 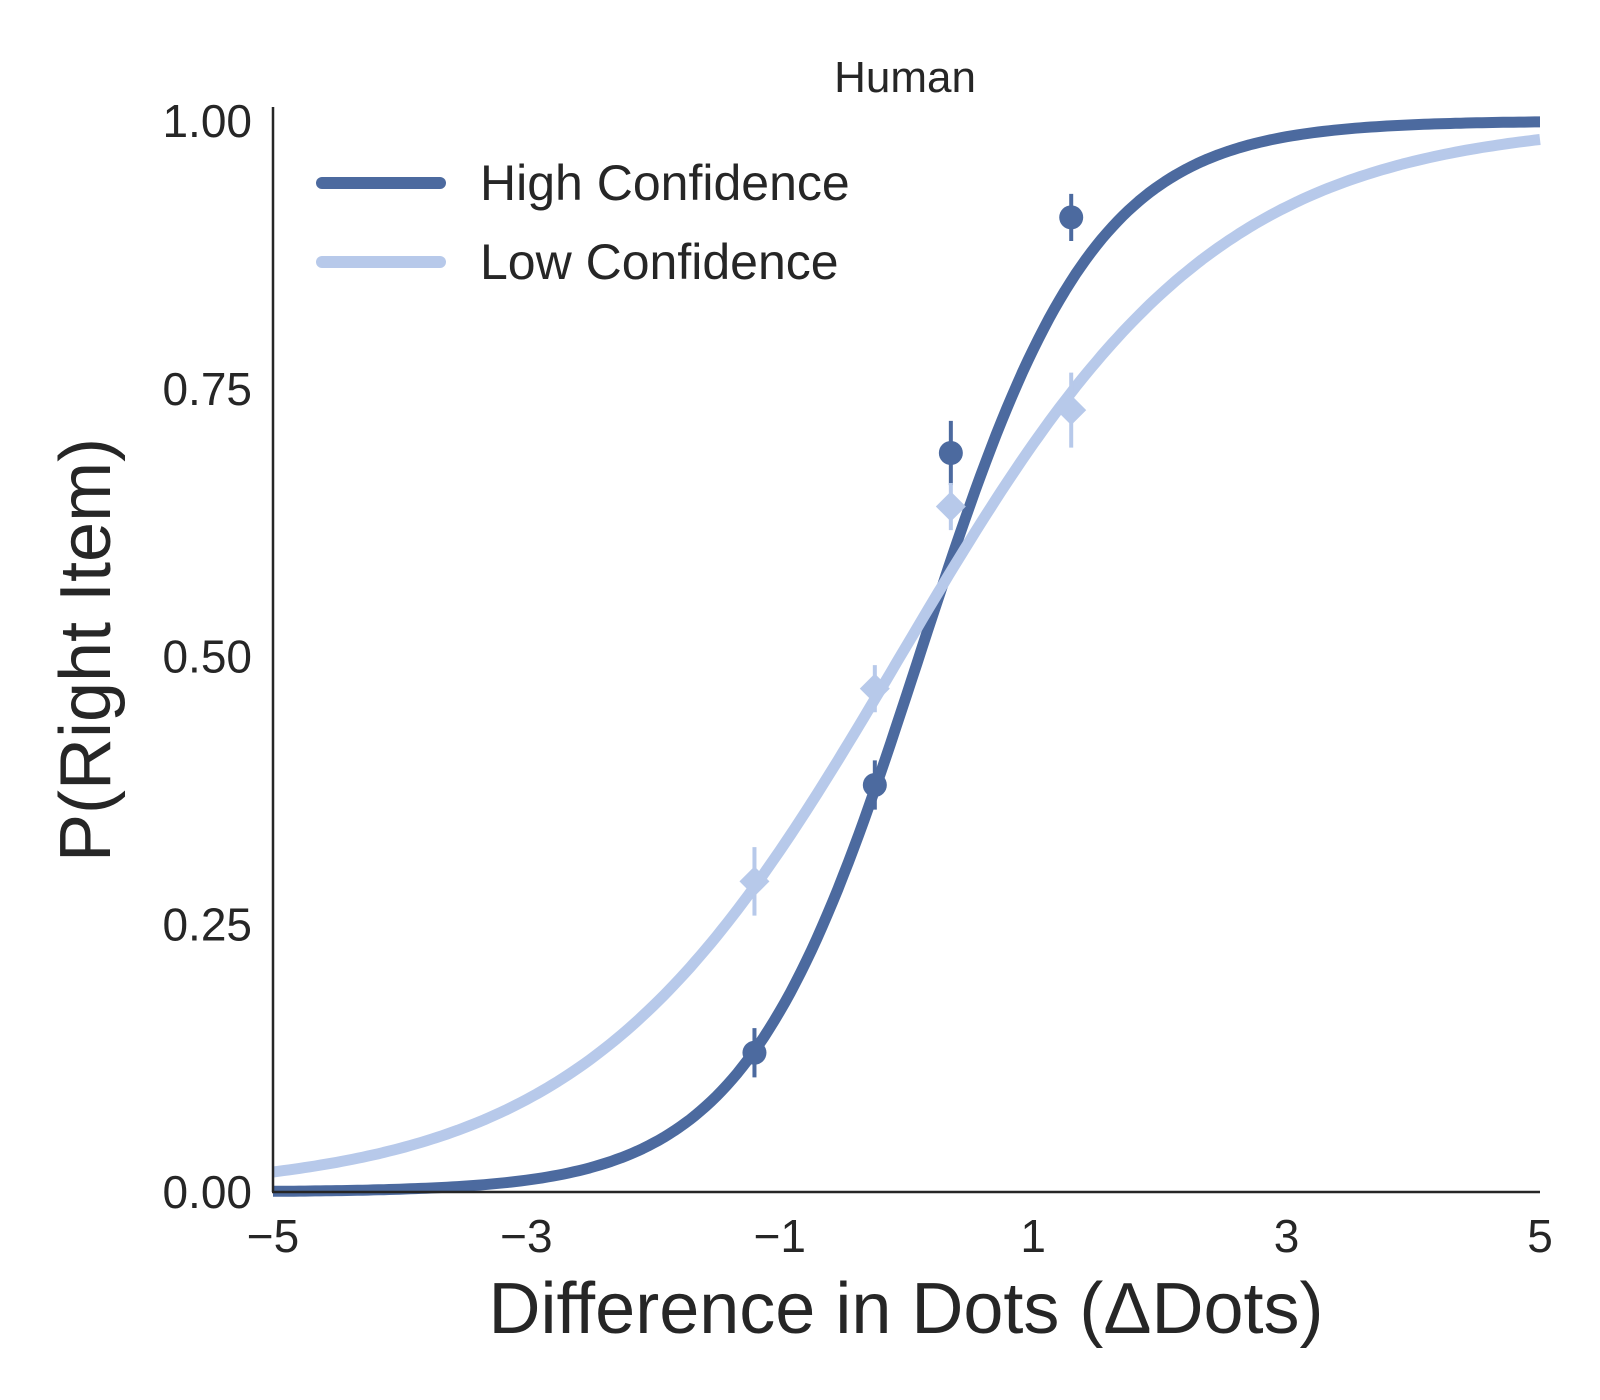 What do you see at coordinates (207, 121) in the screenshot?
I see `y-tick-label: 1.00` at bounding box center [207, 121].